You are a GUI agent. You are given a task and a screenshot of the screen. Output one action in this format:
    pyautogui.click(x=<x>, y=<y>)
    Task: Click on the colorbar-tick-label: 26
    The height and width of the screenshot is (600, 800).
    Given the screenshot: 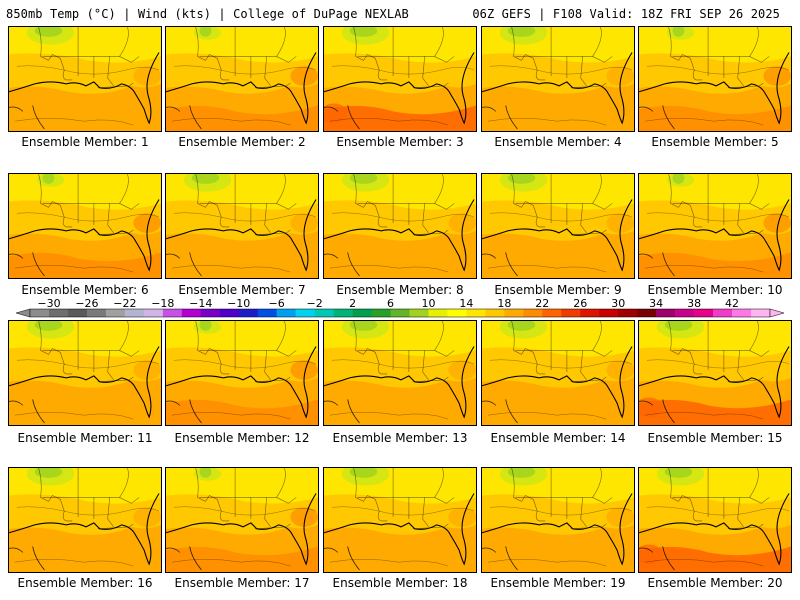 What is the action you would take?
    pyautogui.click(x=580, y=303)
    